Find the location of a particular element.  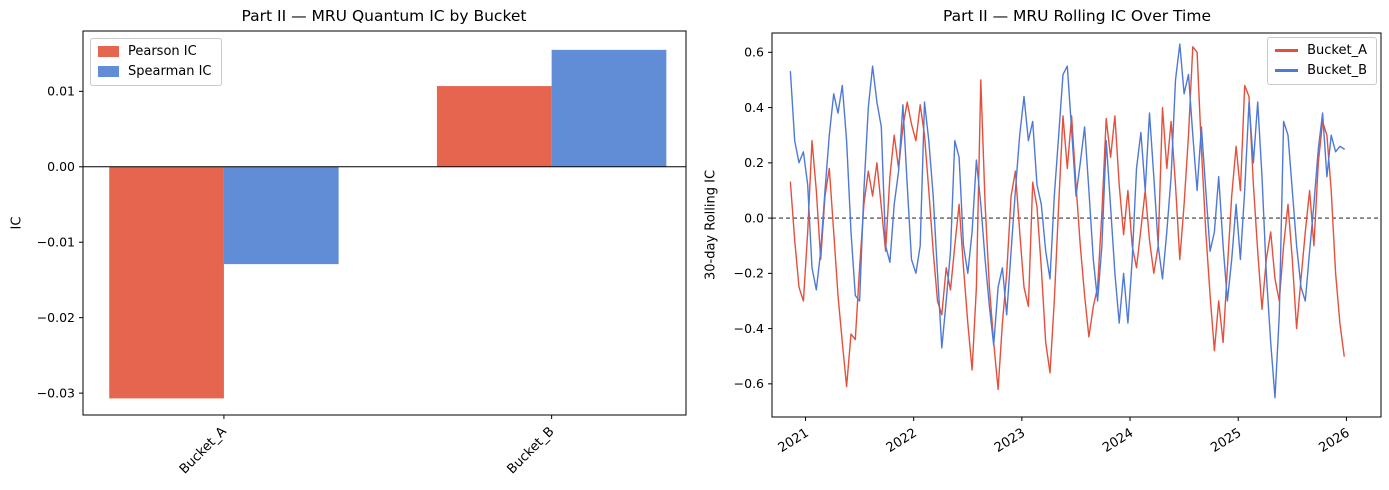

legend-label-spearman: Spearman IC is located at coordinates (170, 71).